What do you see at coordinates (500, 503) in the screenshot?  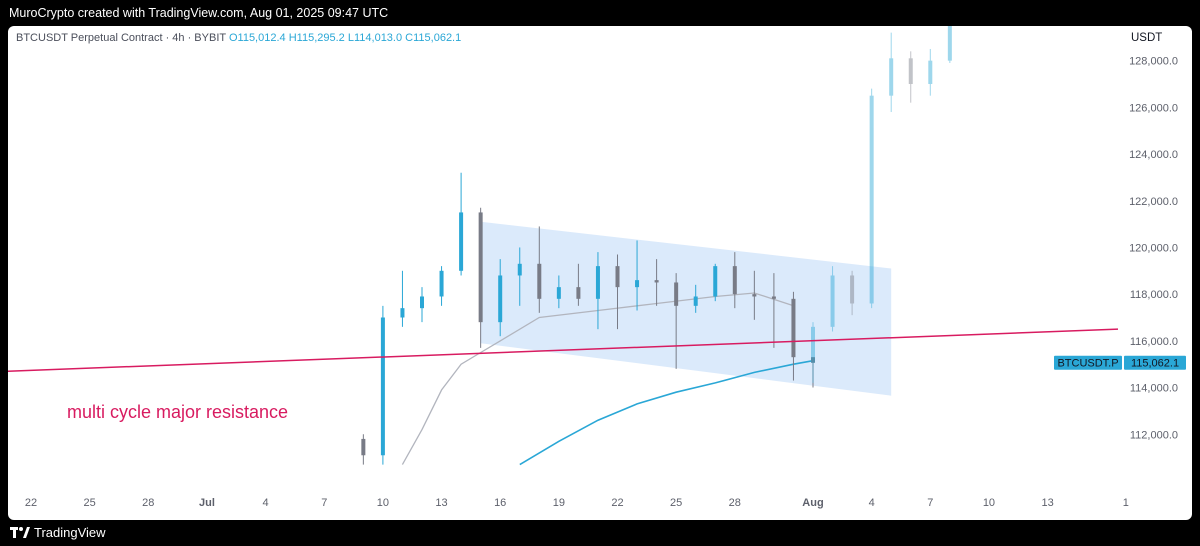 I see `x-tick-label: 16` at bounding box center [500, 503].